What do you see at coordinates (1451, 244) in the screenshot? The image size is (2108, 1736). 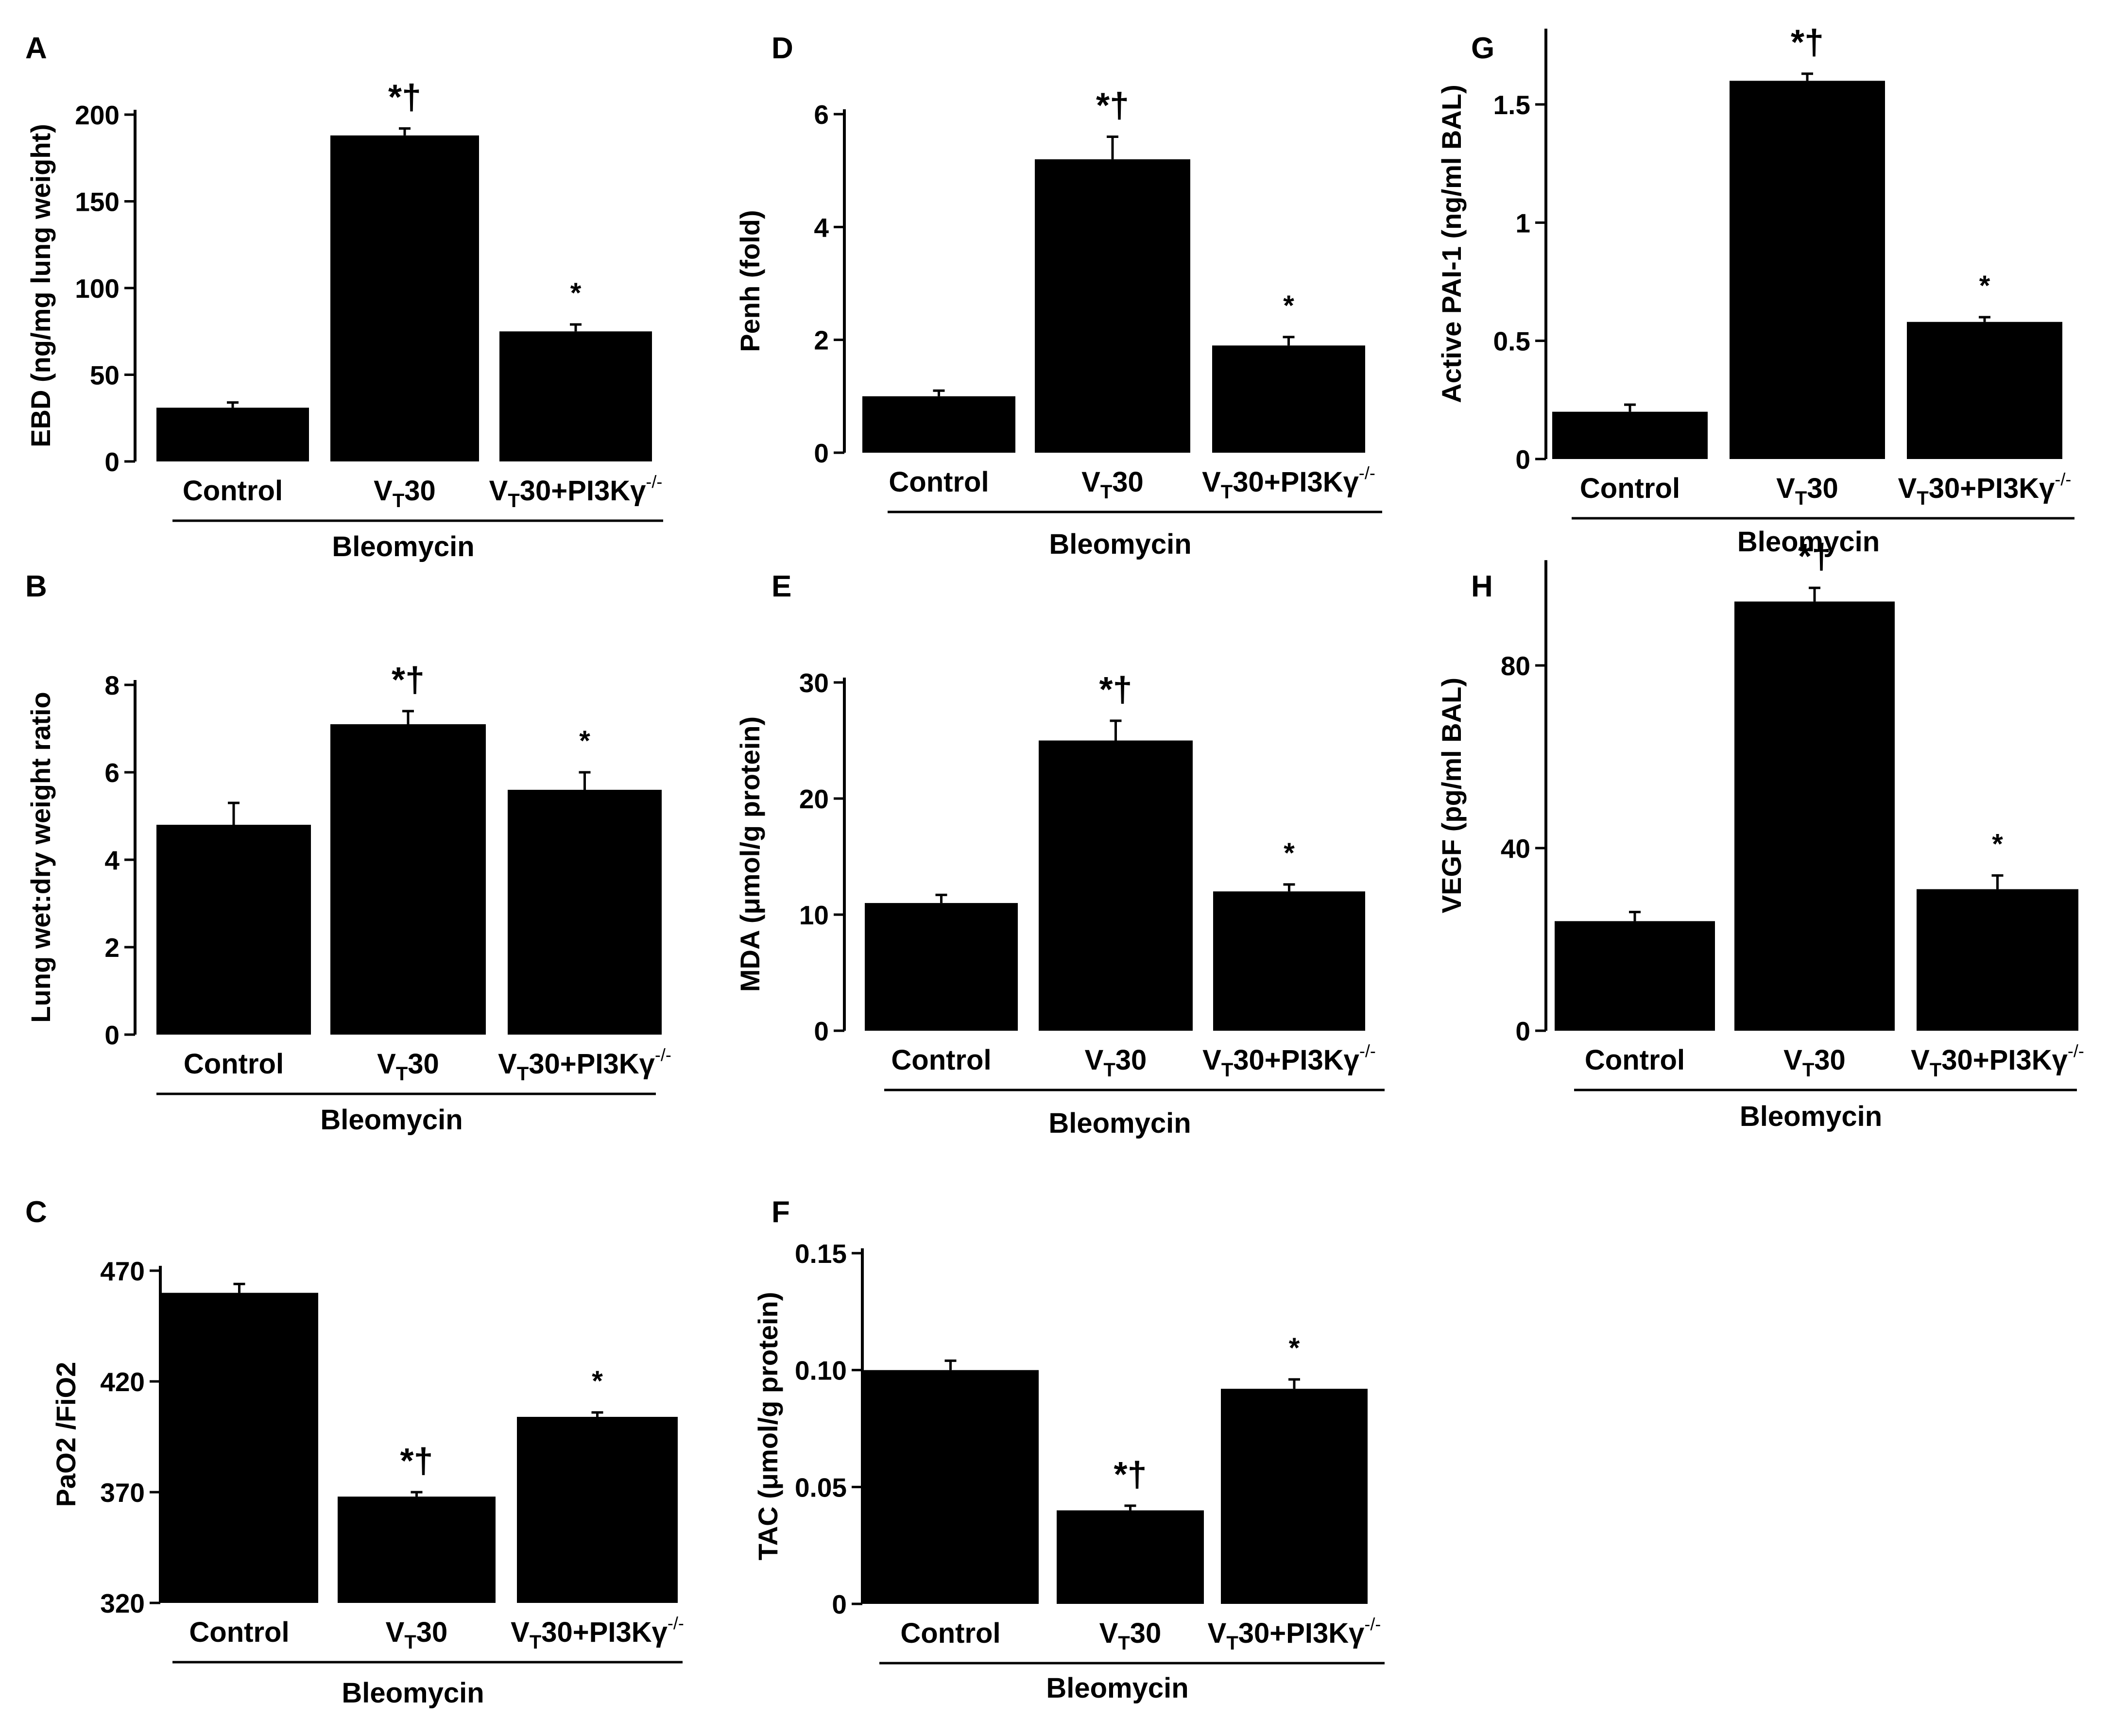 I see `y-axis-label: Active PAI-1 (ng/ml BAL)` at bounding box center [1451, 244].